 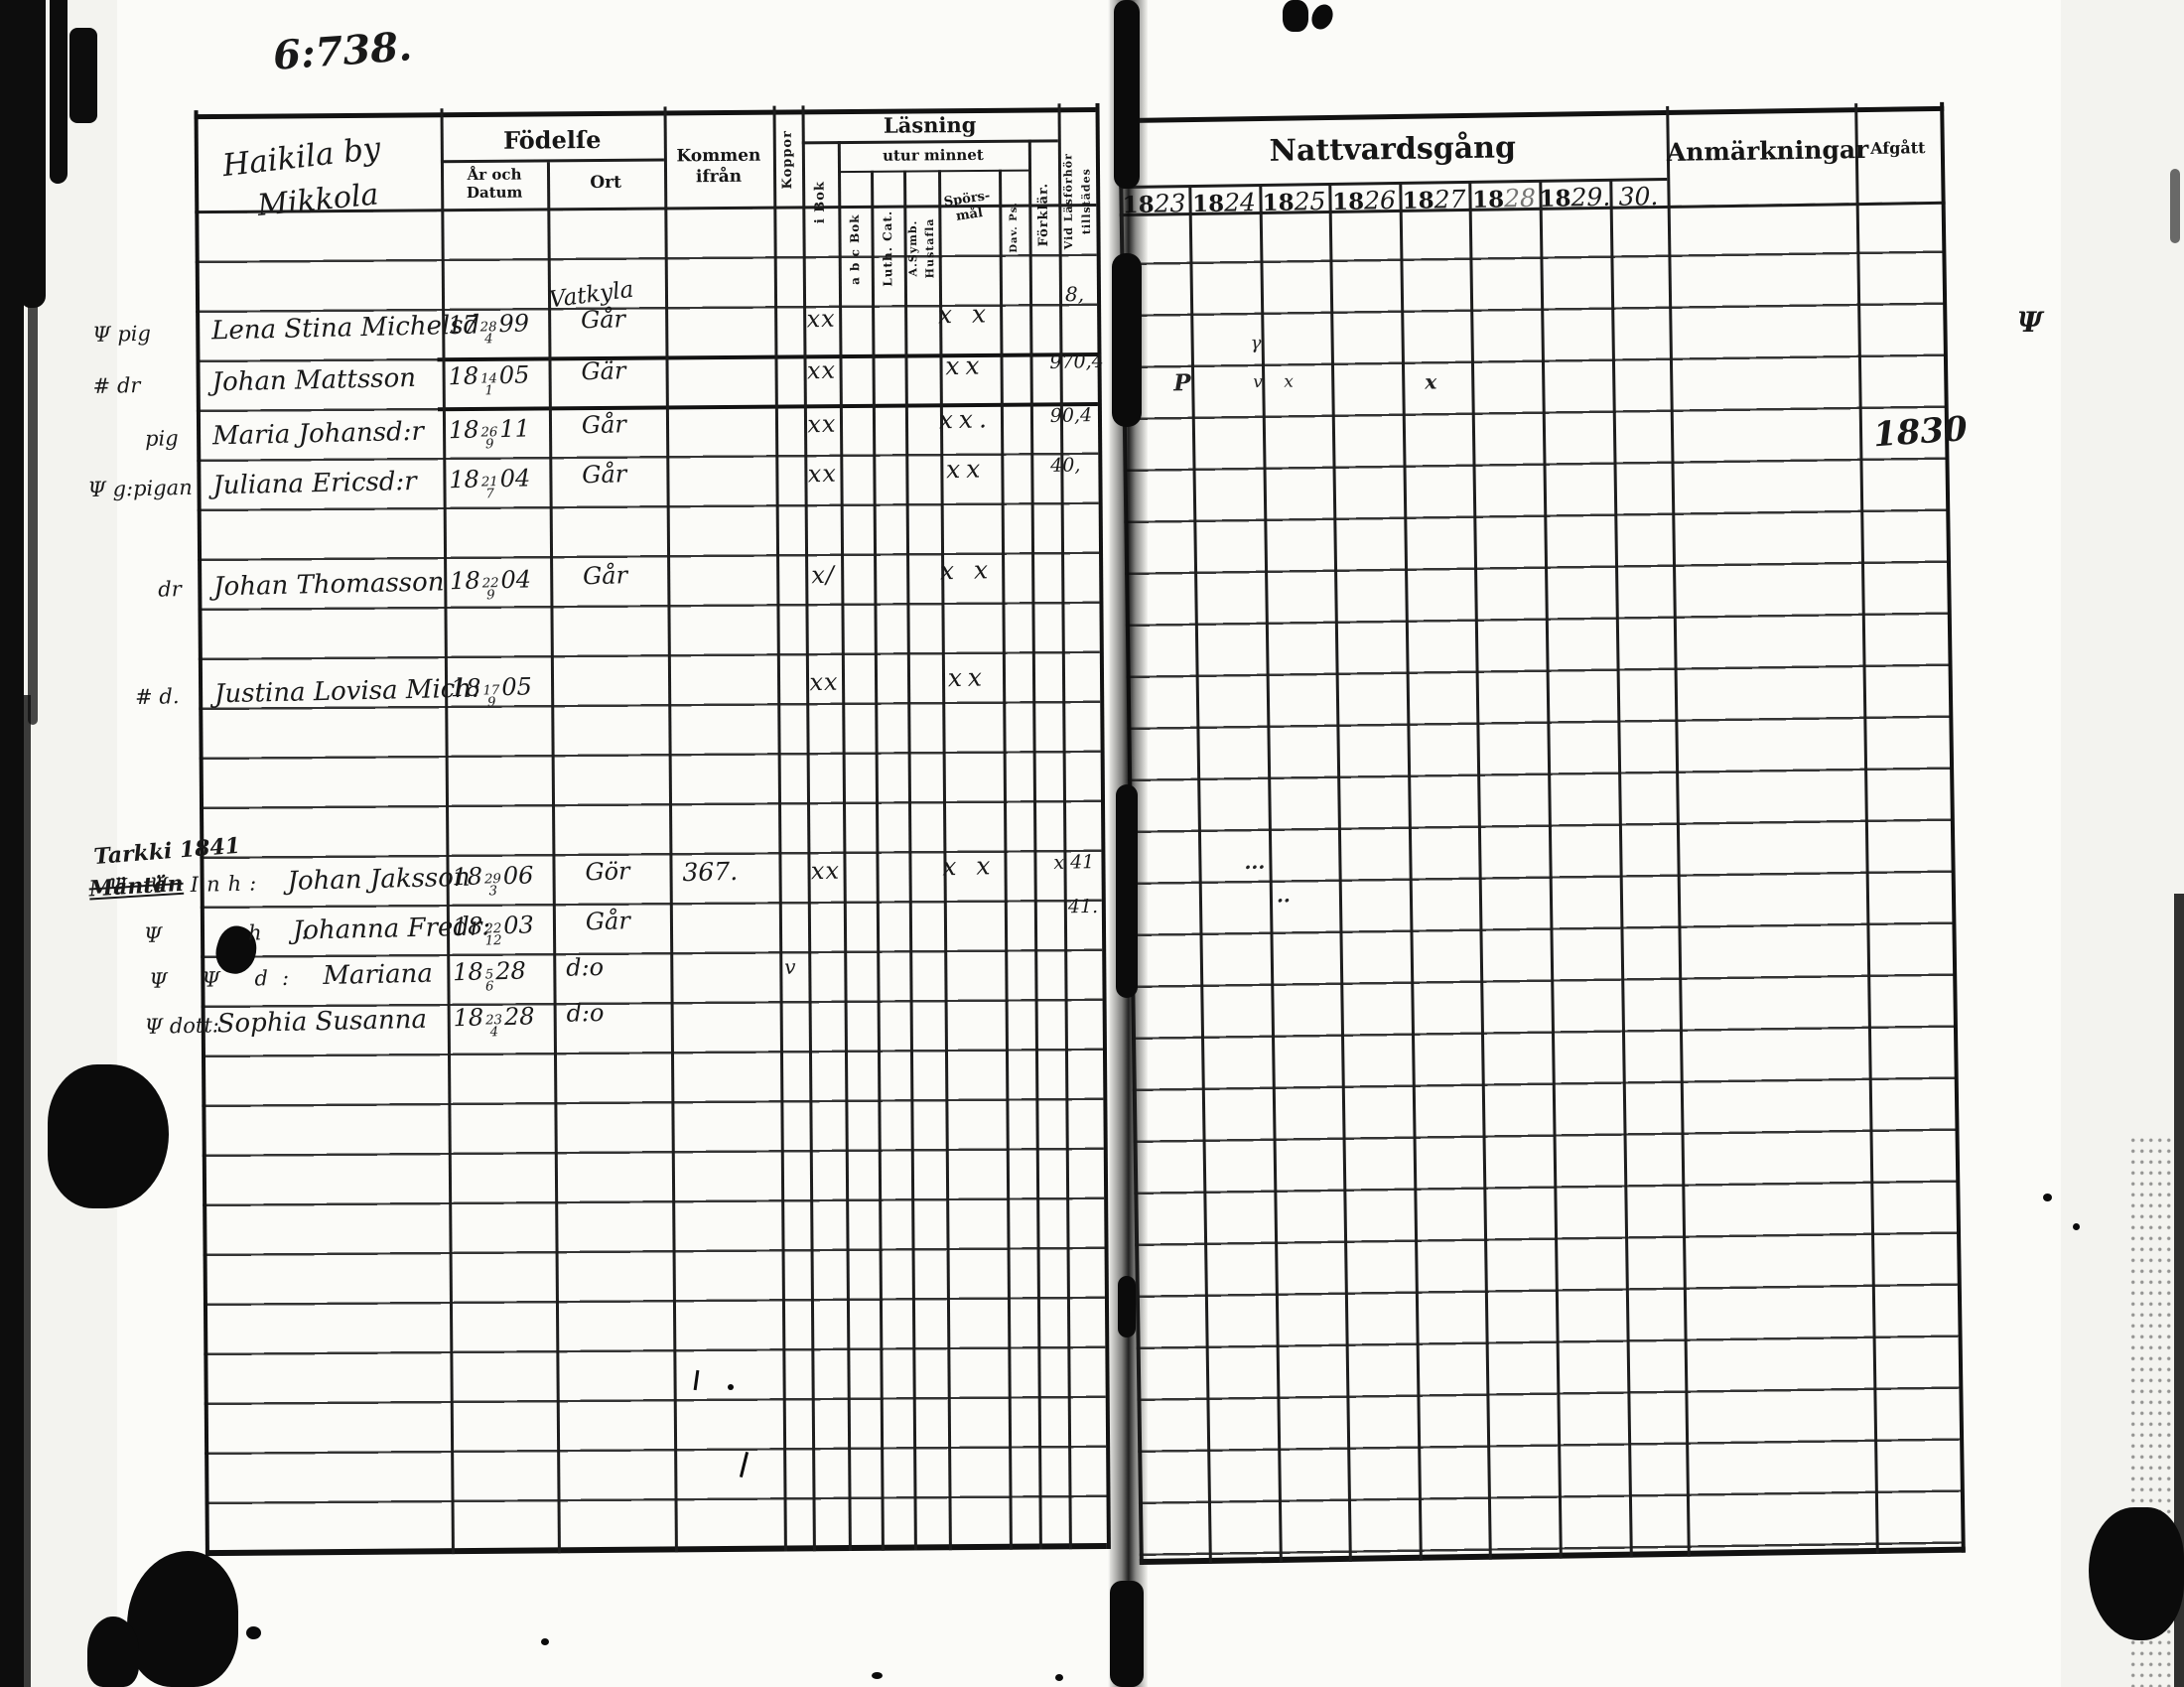 What do you see at coordinates (253, 1632) in the screenshot?
I see `bottom-left-dot` at bounding box center [253, 1632].